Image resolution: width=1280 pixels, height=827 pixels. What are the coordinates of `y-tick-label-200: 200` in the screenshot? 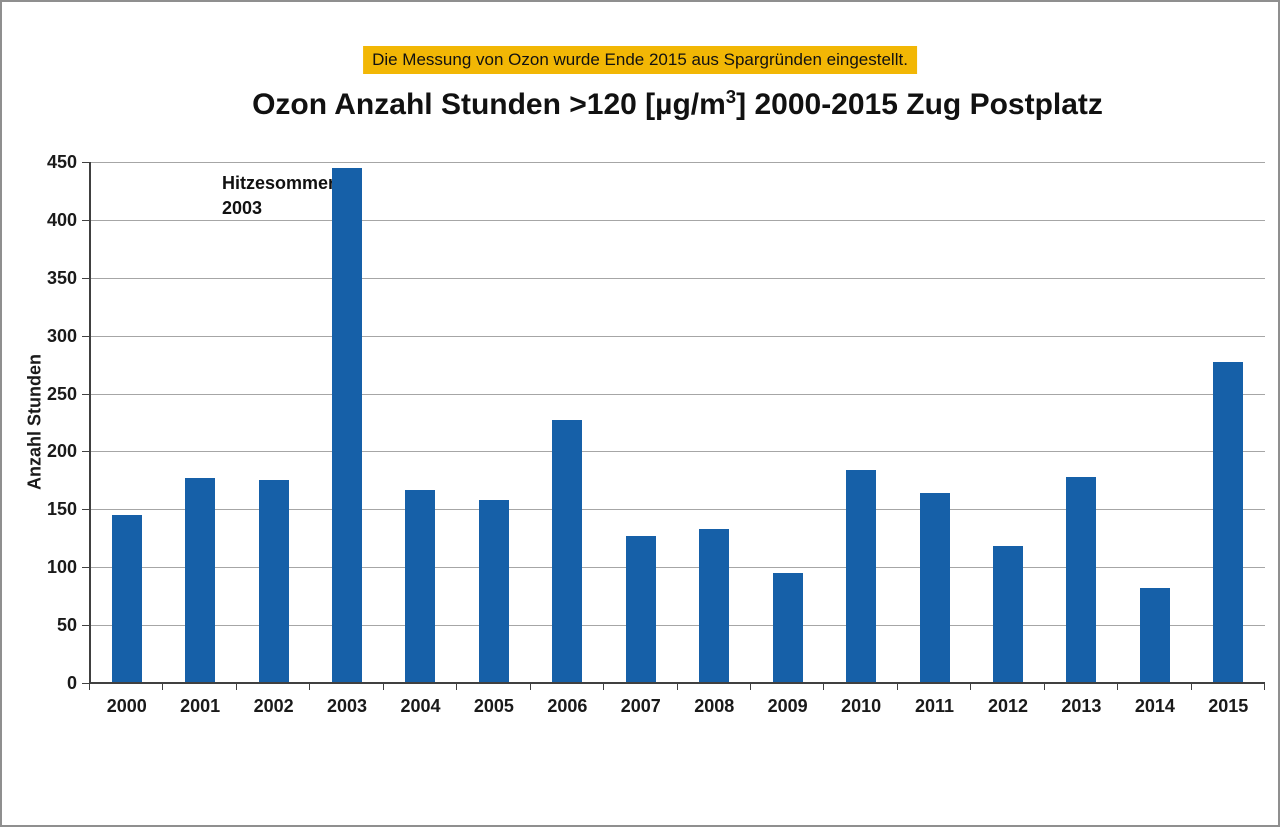 It's located at (61, 451).